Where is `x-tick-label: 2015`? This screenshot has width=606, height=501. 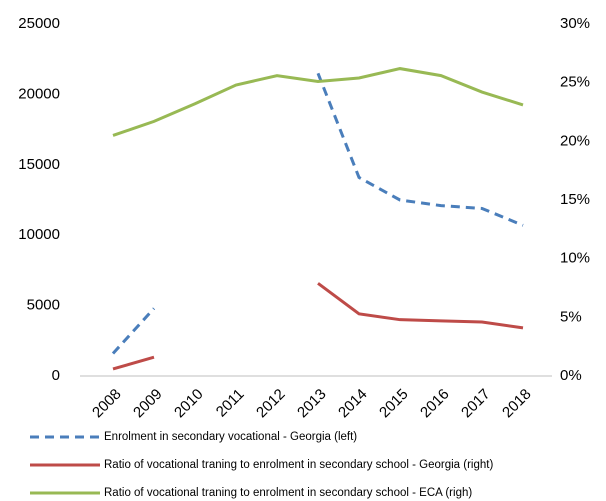
x-tick-label: 2015 is located at coordinates (394, 404).